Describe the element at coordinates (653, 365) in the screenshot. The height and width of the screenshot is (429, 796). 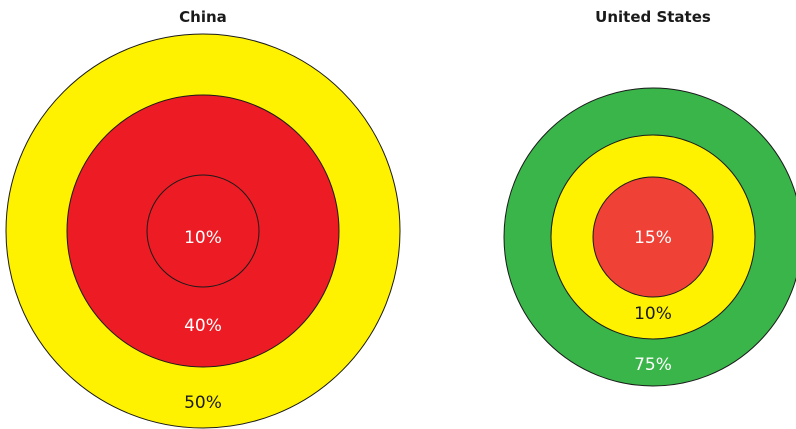
I see `us-outer-label: 75%` at that location.